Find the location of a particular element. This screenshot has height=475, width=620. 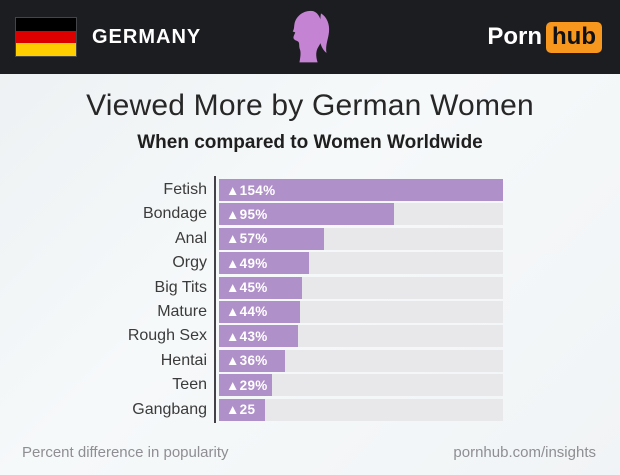

woman-silhouette-icon is located at coordinates (310, 37).